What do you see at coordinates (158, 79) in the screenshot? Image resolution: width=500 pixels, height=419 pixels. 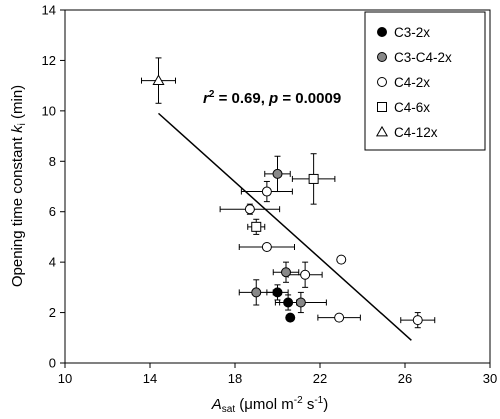 I see `point-c4-12x` at bounding box center [158, 79].